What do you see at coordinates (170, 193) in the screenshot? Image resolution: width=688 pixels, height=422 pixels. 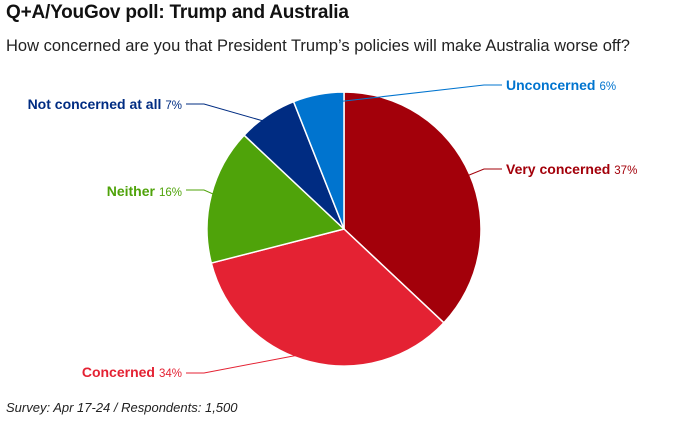 I see `slice-label-value: 16%` at bounding box center [170, 193].